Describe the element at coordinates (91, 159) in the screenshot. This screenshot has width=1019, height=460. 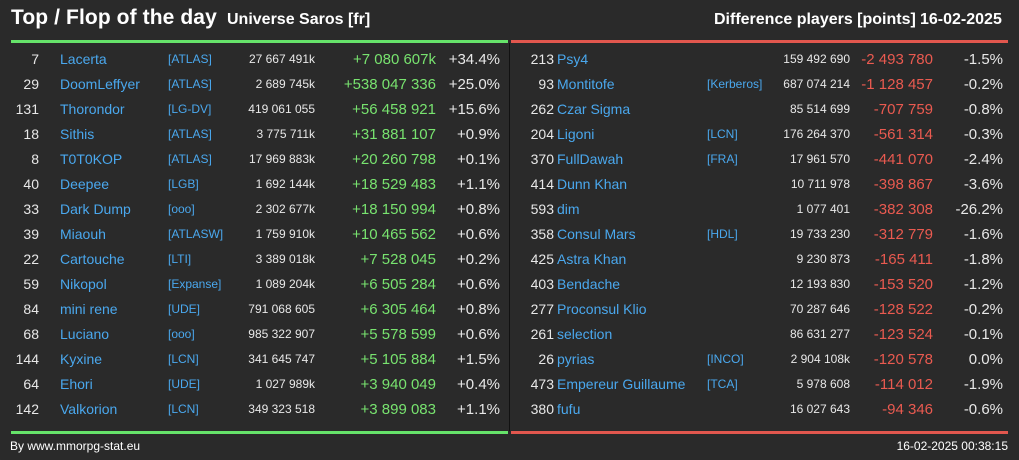
I see `player-name-link: T0T0KOP` at that location.